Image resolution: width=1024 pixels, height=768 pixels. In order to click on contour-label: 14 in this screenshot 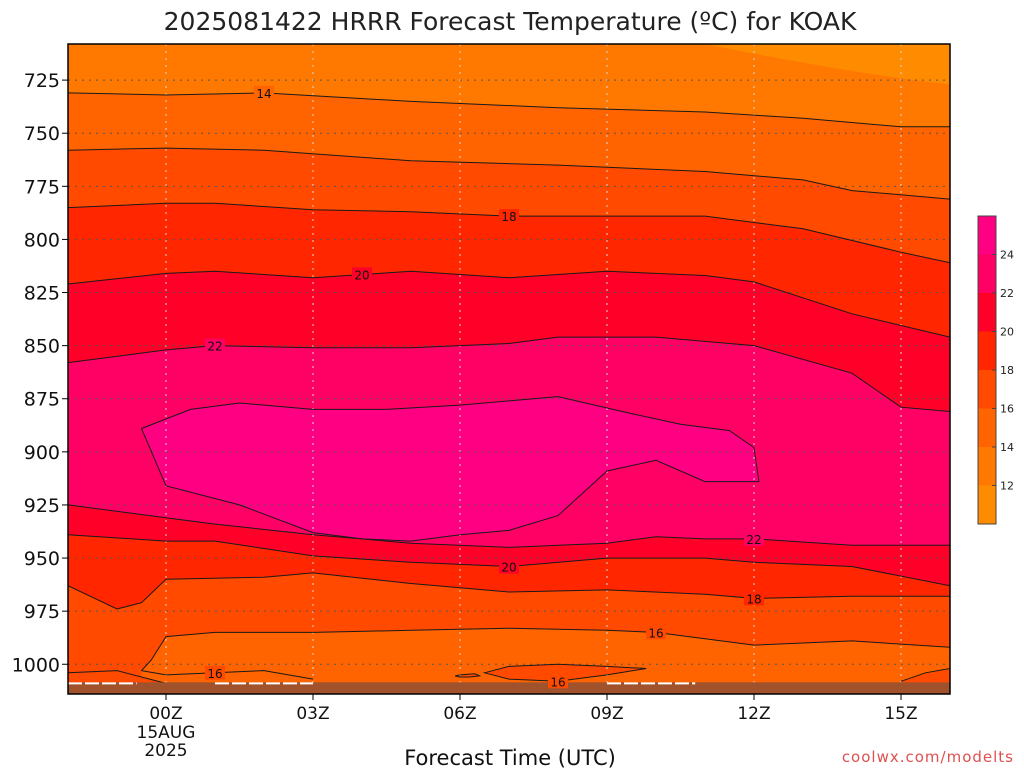, I will do `click(263, 94)`.